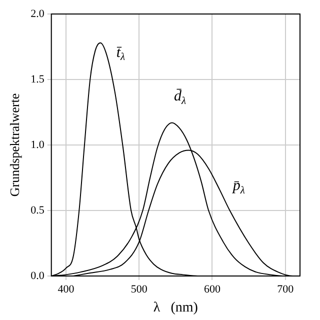  I want to click on y-axis-title: Grundspektralwerte, so click(14, 145).